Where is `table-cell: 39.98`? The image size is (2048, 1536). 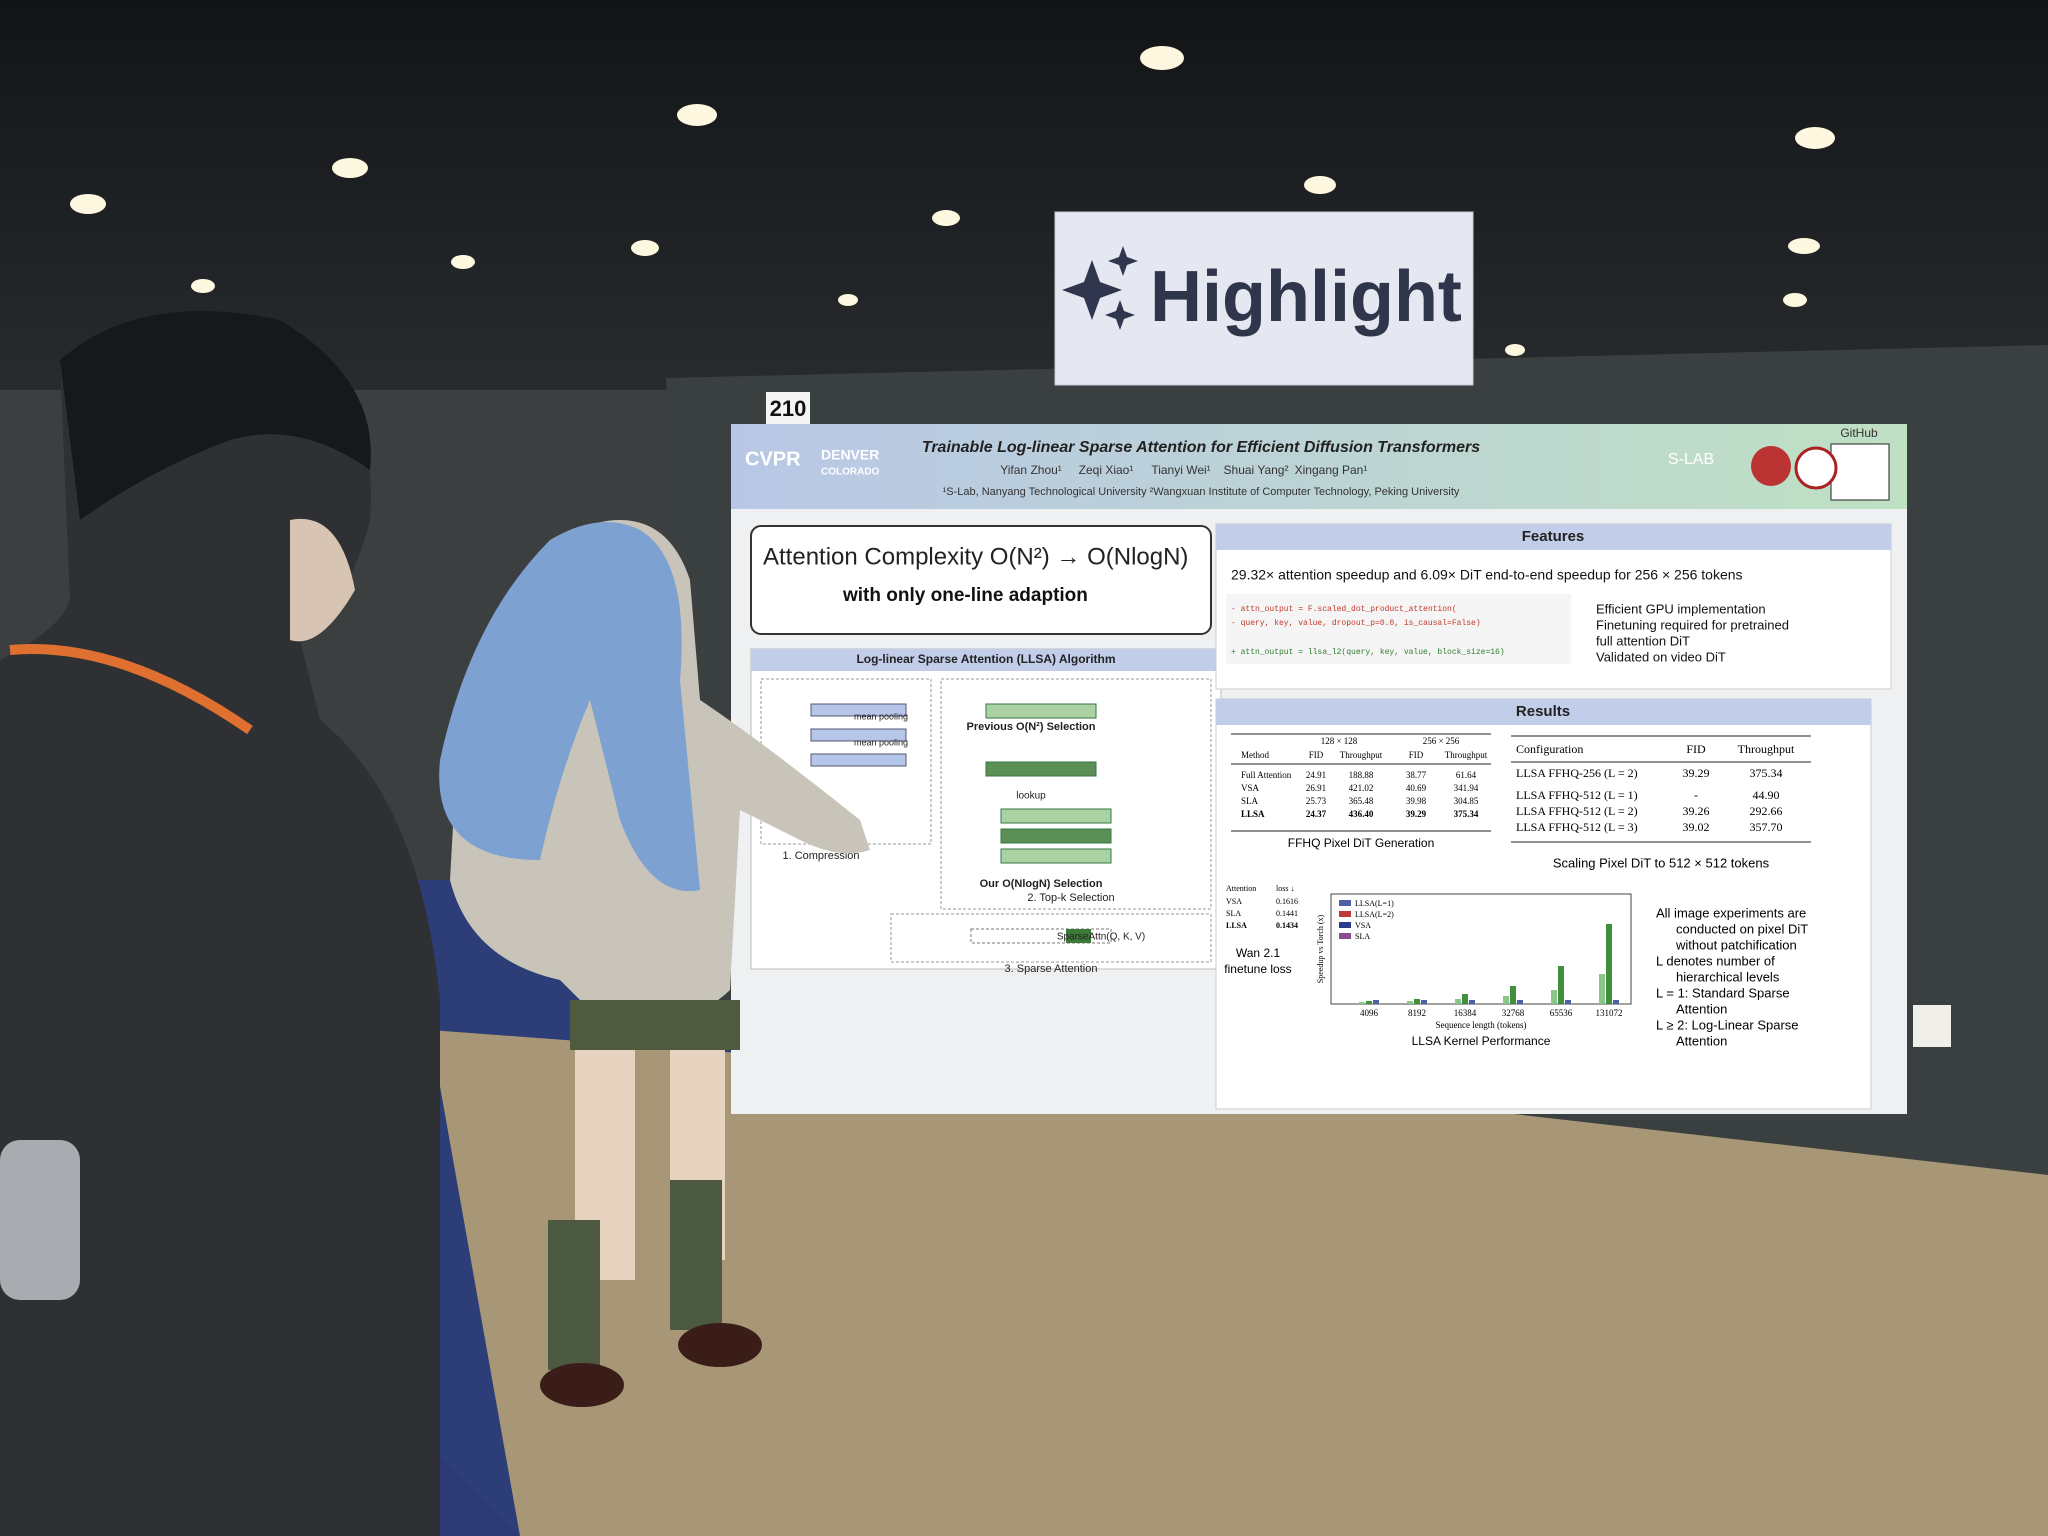 table-cell: 39.98 is located at coordinates (1416, 801).